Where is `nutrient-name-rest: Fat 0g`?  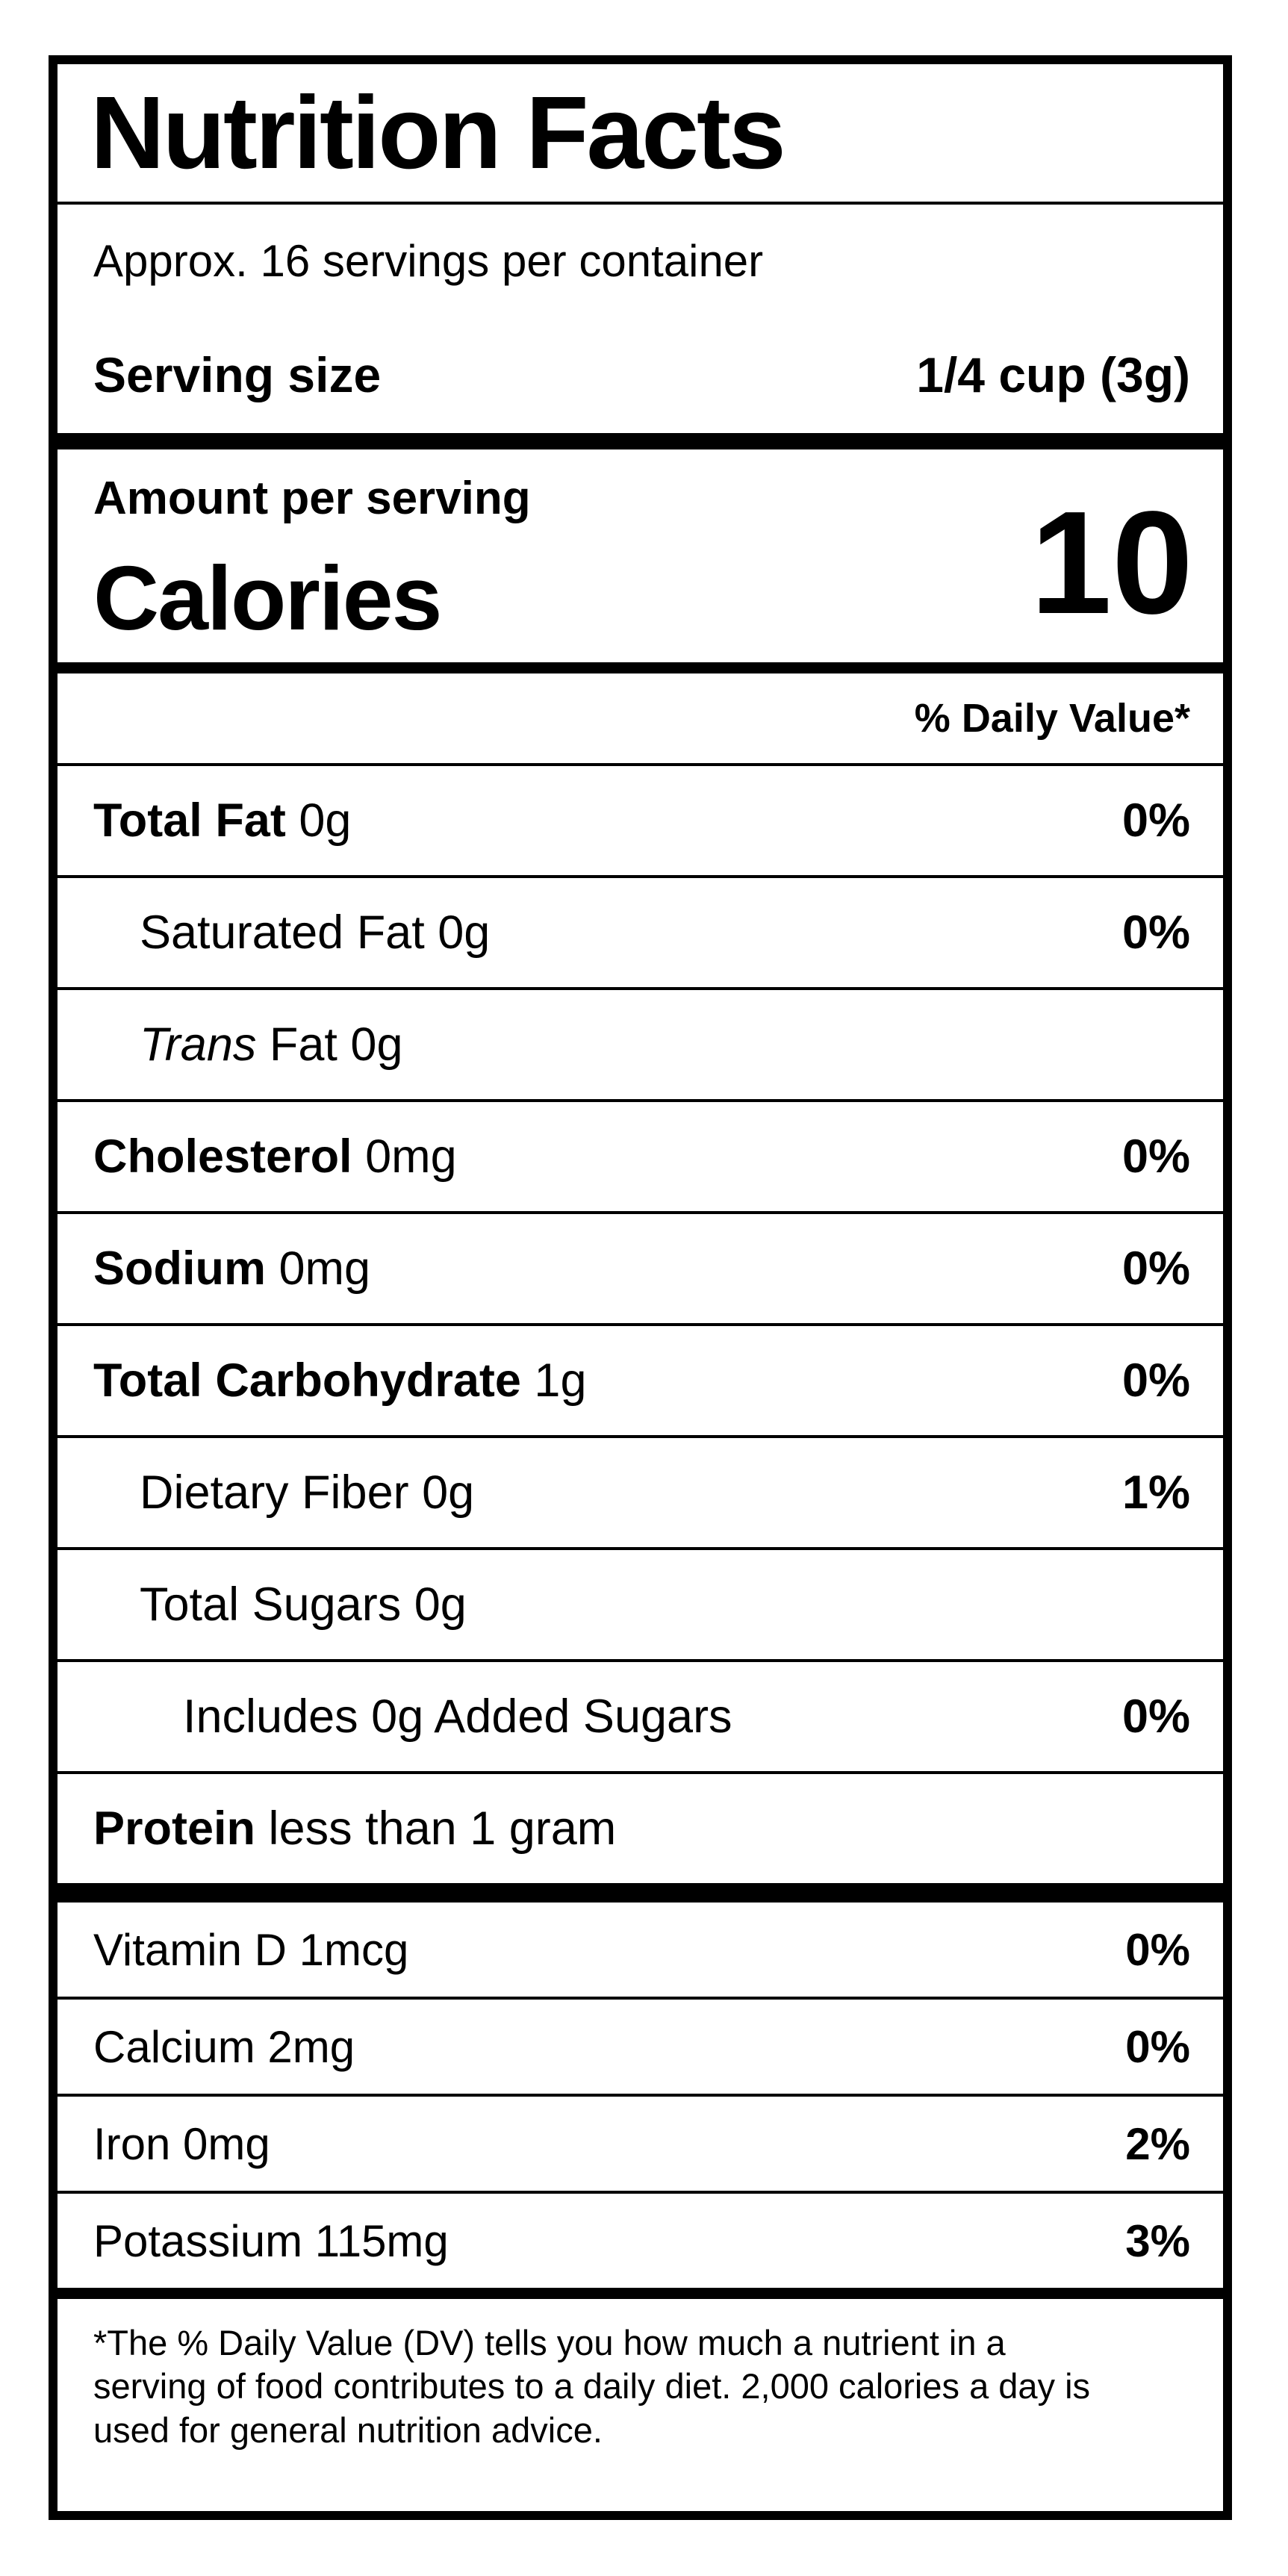 nutrient-name-rest: Fat 0g is located at coordinates (329, 1044).